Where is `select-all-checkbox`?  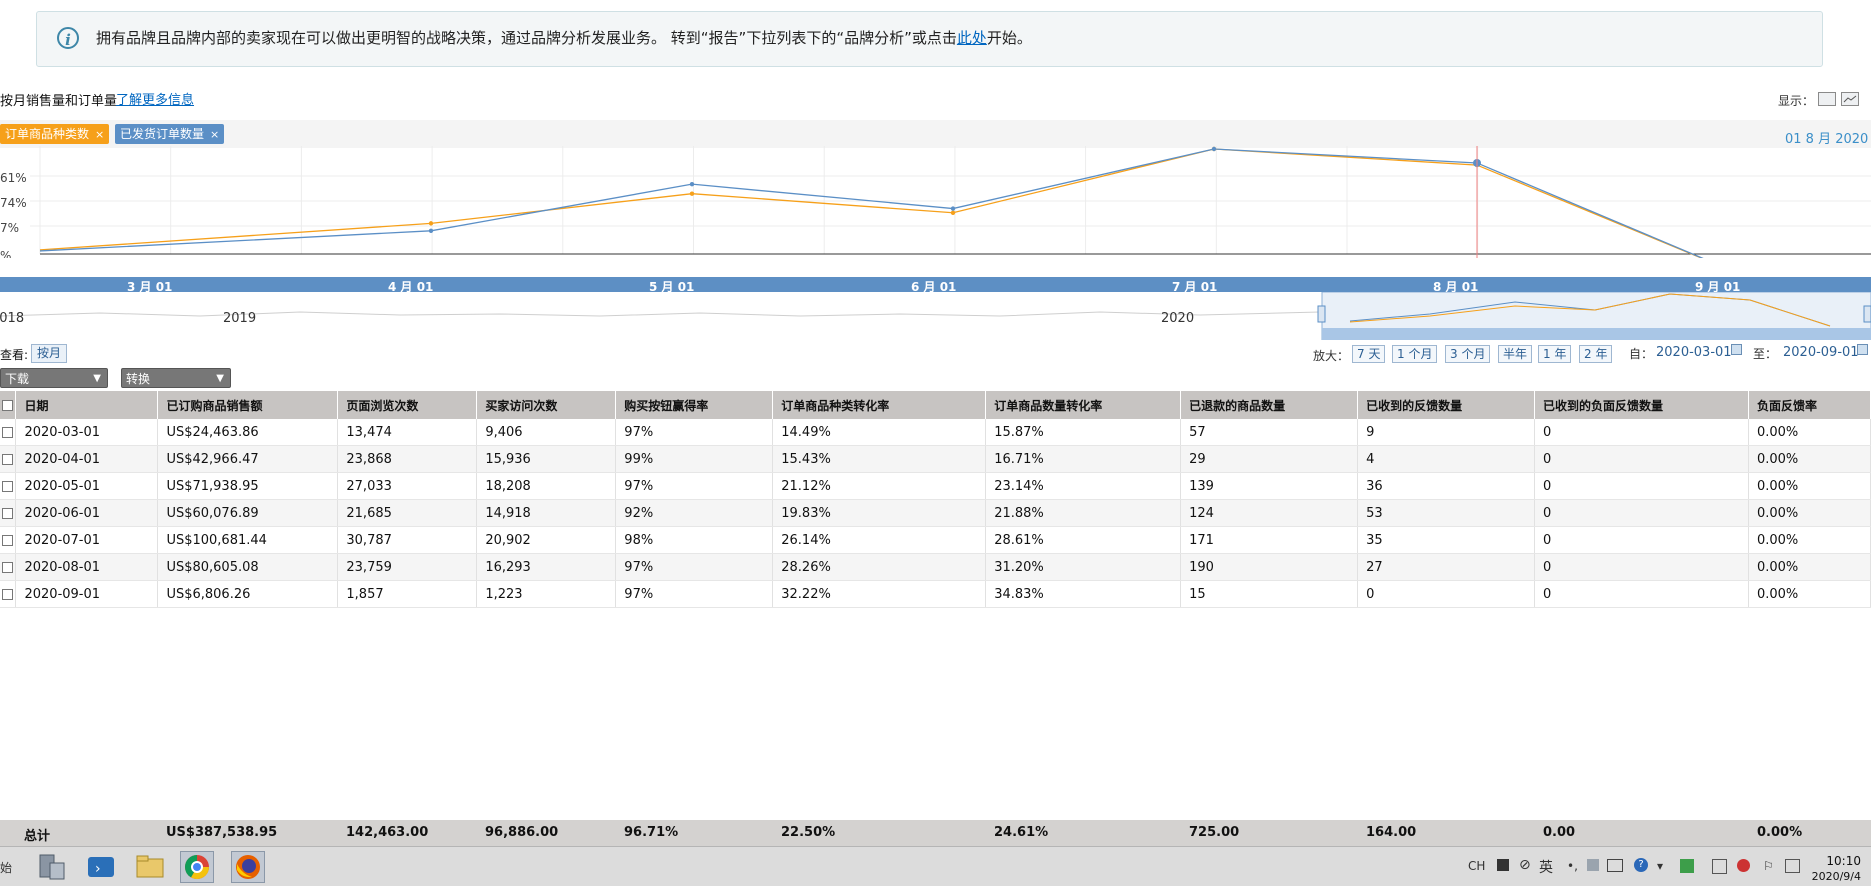
select-all-checkbox is located at coordinates (8, 405).